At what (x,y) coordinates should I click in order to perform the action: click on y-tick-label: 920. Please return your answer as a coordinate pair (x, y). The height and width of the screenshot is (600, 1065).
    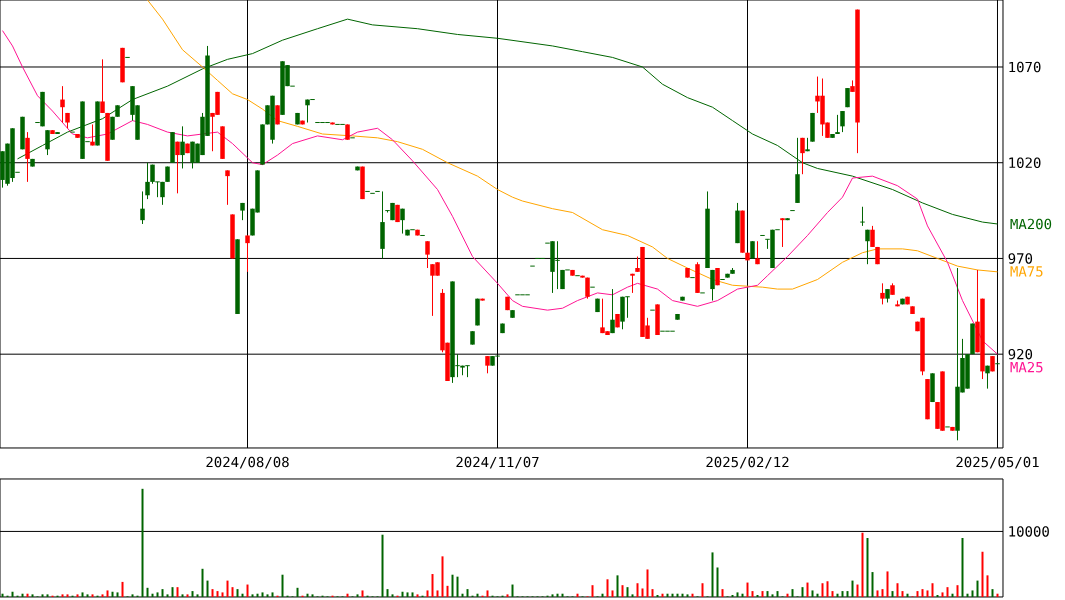
    Looking at the image, I should click on (1020, 354).